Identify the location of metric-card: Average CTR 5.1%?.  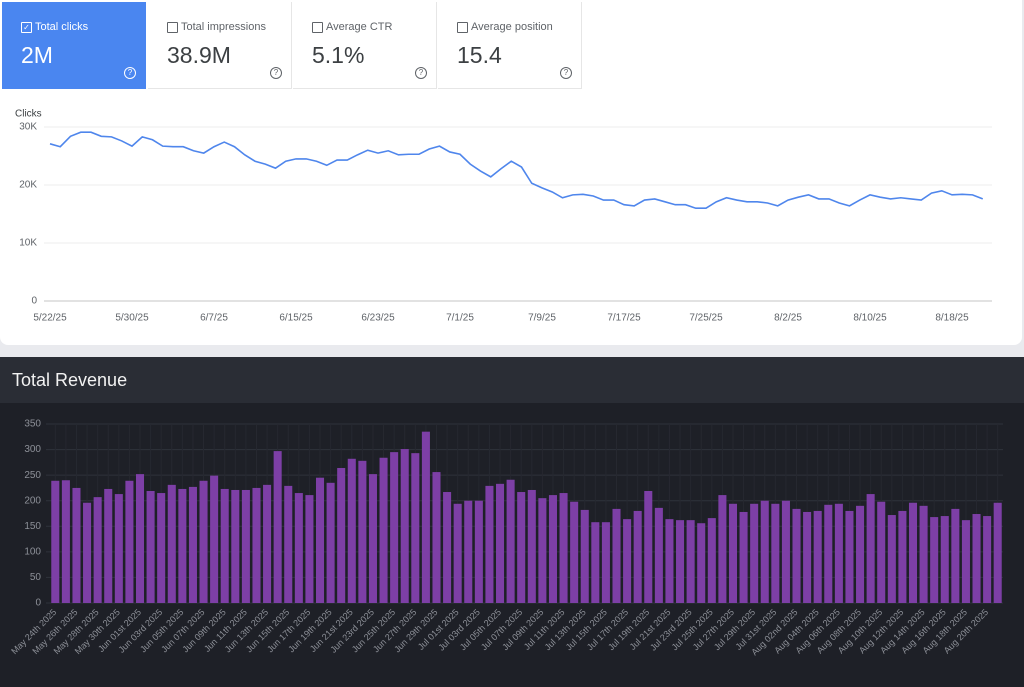
(365, 45).